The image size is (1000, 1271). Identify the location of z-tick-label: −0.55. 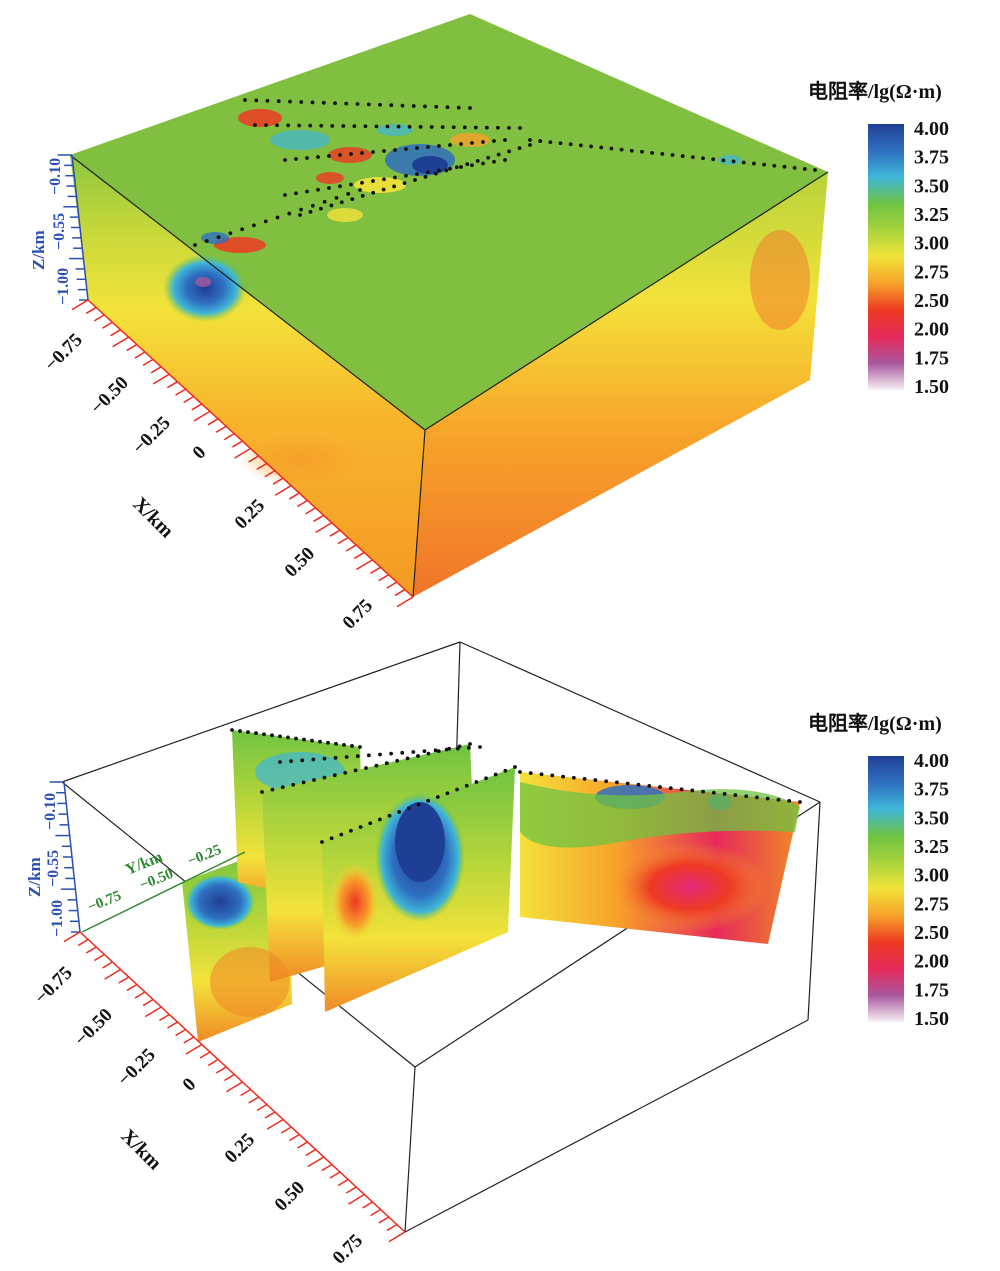
(59, 231).